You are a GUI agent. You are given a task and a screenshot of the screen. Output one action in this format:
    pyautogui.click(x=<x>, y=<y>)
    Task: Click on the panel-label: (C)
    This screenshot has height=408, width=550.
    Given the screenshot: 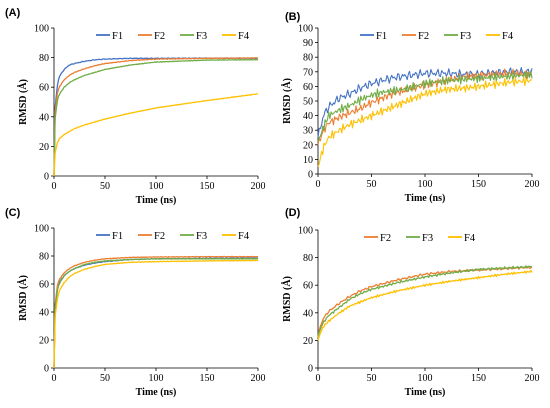 What is the action you would take?
    pyautogui.click(x=13, y=213)
    